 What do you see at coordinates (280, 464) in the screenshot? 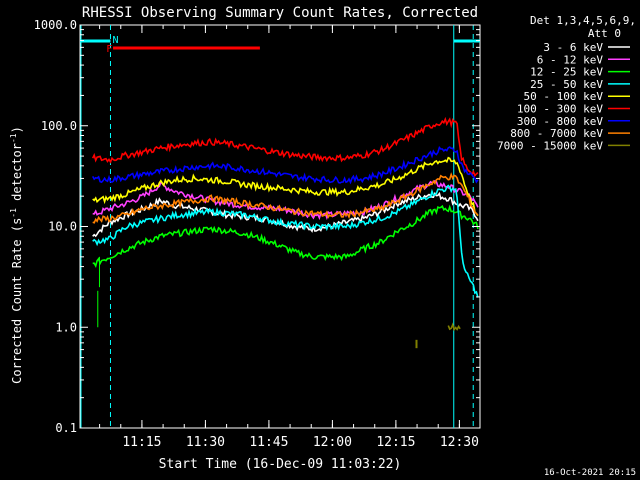
I see `x-axis-label: Start Time (16-Dec-09 11:03:22)` at bounding box center [280, 464].